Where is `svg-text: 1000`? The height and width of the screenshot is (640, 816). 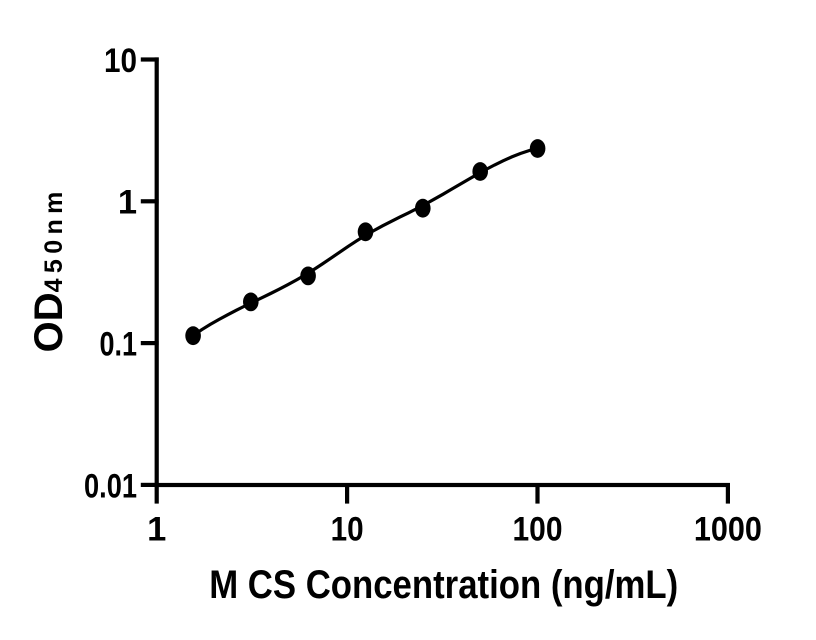 svg-text: 1000 is located at coordinates (728, 529).